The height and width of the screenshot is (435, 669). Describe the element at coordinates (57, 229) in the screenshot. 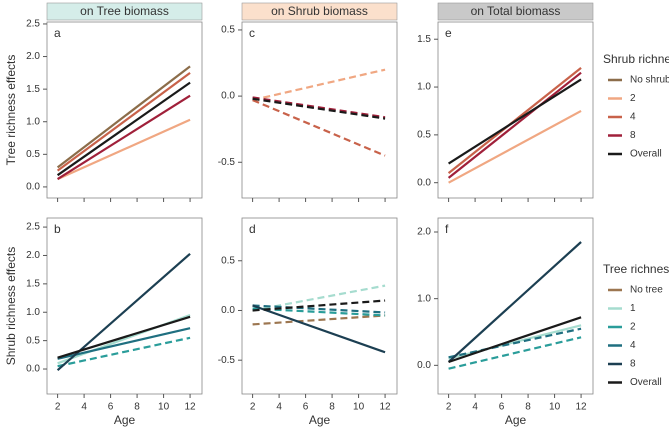

I see `panel-letter: b` at that location.